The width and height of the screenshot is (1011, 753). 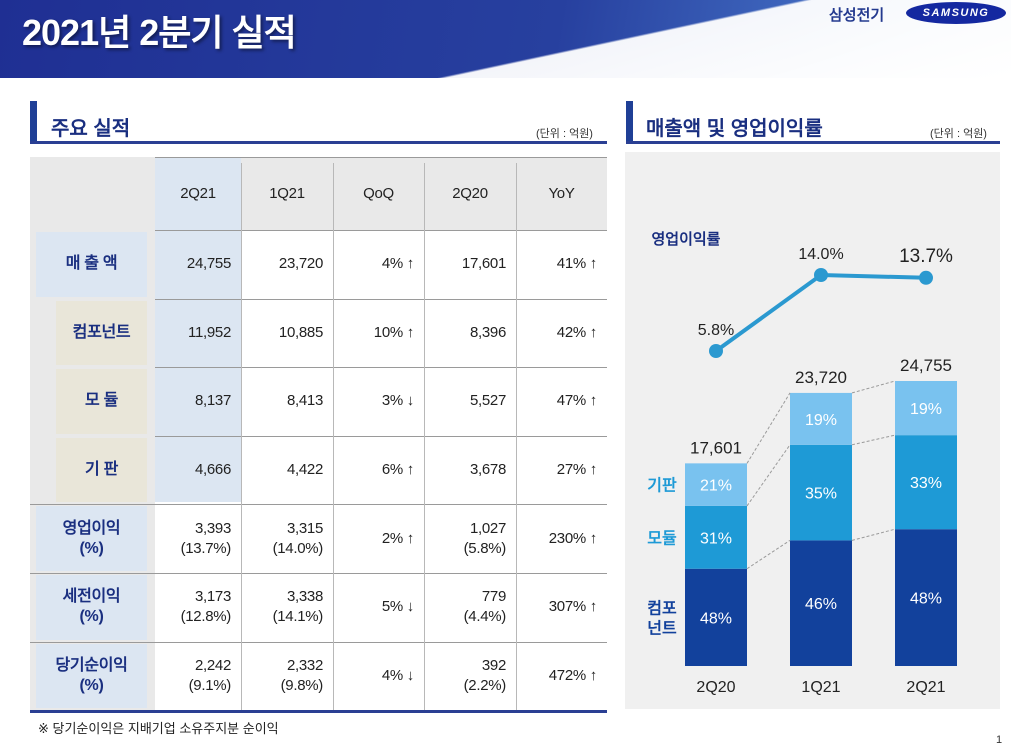 What do you see at coordinates (716, 330) in the screenshot?
I see `margin-label: 5.8%` at bounding box center [716, 330].